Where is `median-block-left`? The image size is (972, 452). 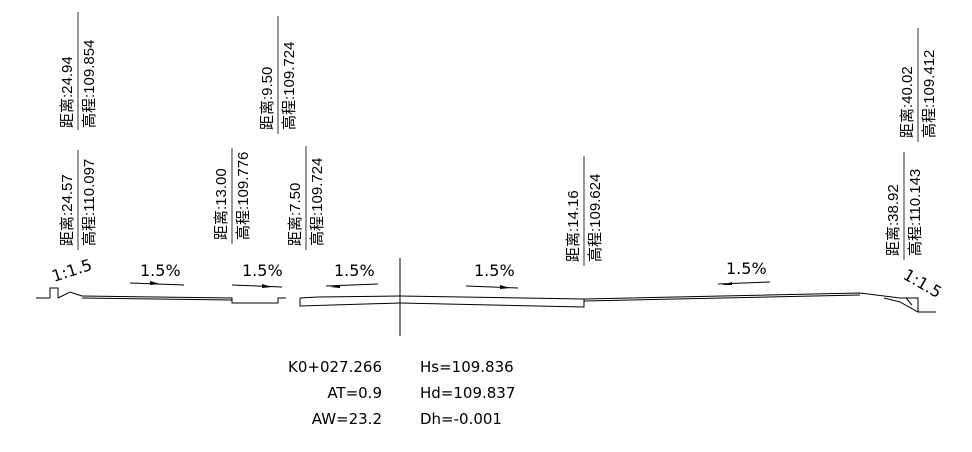 median-block-left is located at coordinates (350, 302).